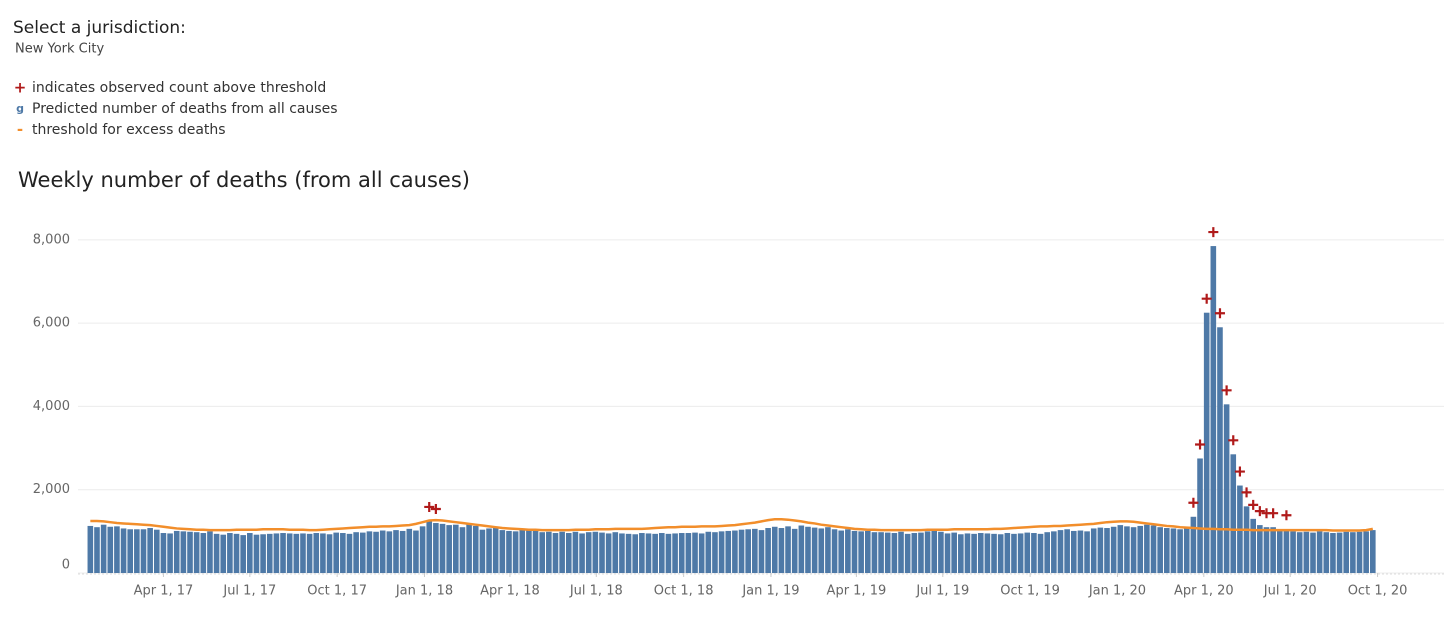 Image resolution: width=1456 pixels, height=617 pixels. What do you see at coordinates (1204, 591) in the screenshot?
I see `x-tick-label: Apr 1, 20` at bounding box center [1204, 591].